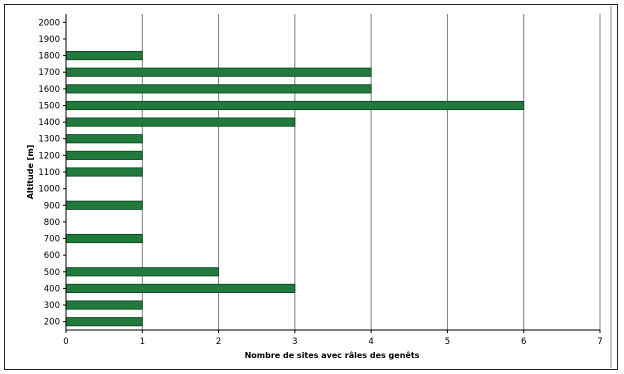  Describe the element at coordinates (142, 342) in the screenshot. I see `x-tick-label: 1` at that location.